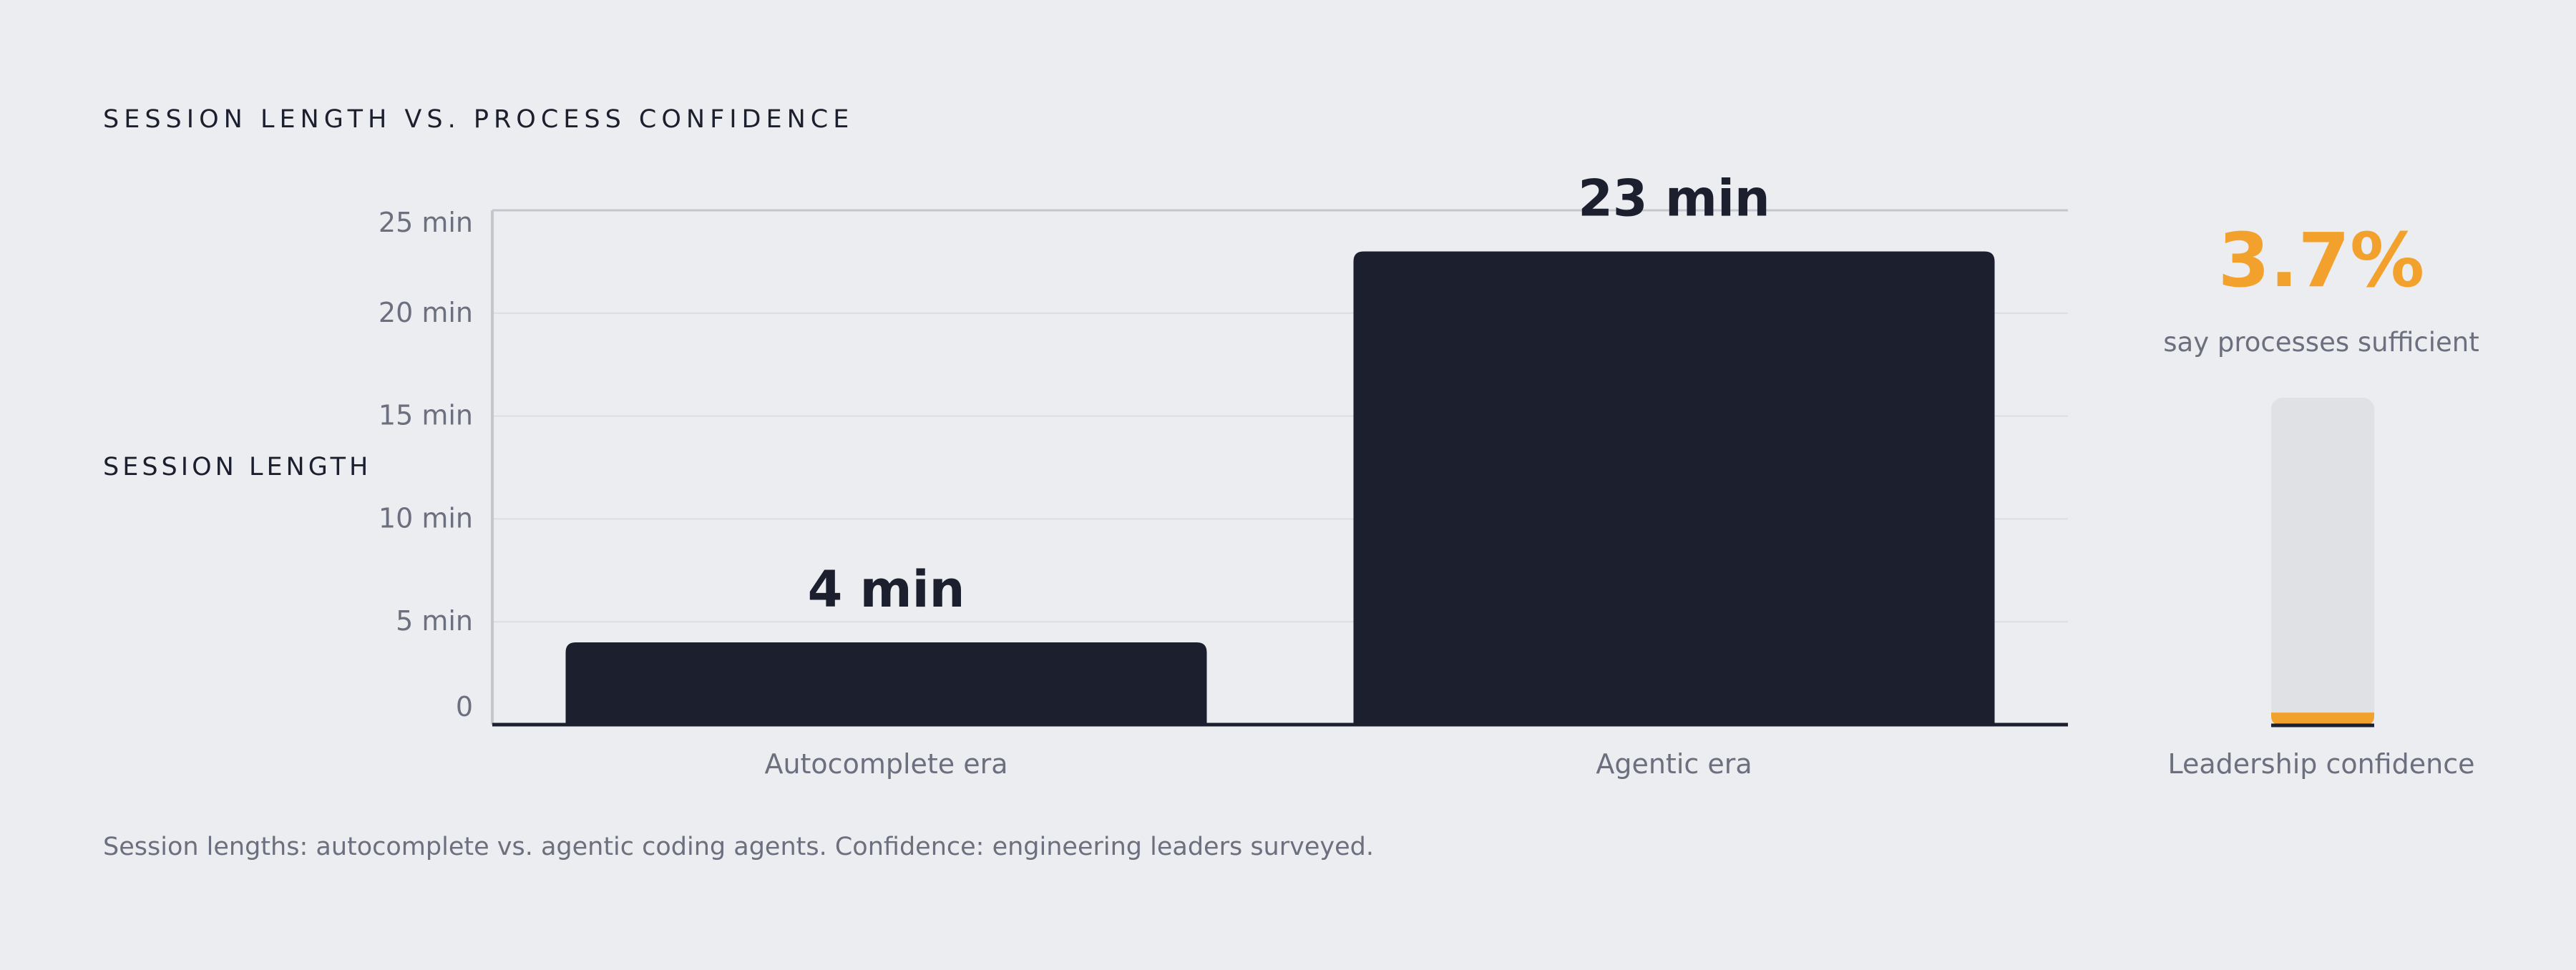 This screenshot has height=970, width=2576. I want to click on x-category-label: Autocomplete era, so click(886, 764).